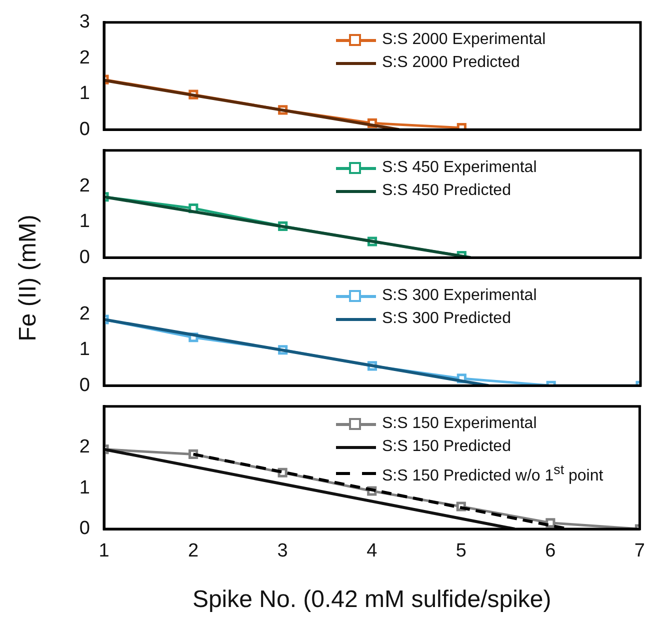 The image size is (648, 628). I want to click on legend-label: S:S 150 Predicted, so click(446, 447).